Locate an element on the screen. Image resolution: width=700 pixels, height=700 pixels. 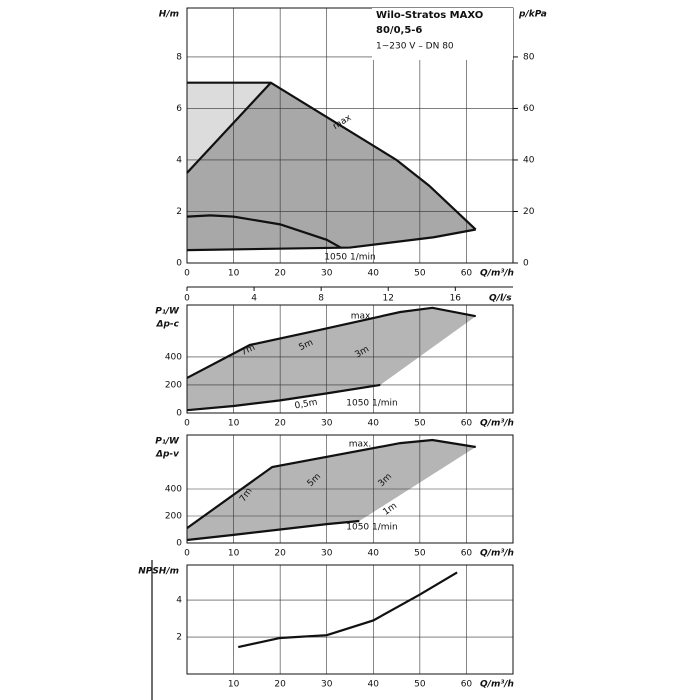
y2-tick-label: 20 is located at coordinates (529, 212).